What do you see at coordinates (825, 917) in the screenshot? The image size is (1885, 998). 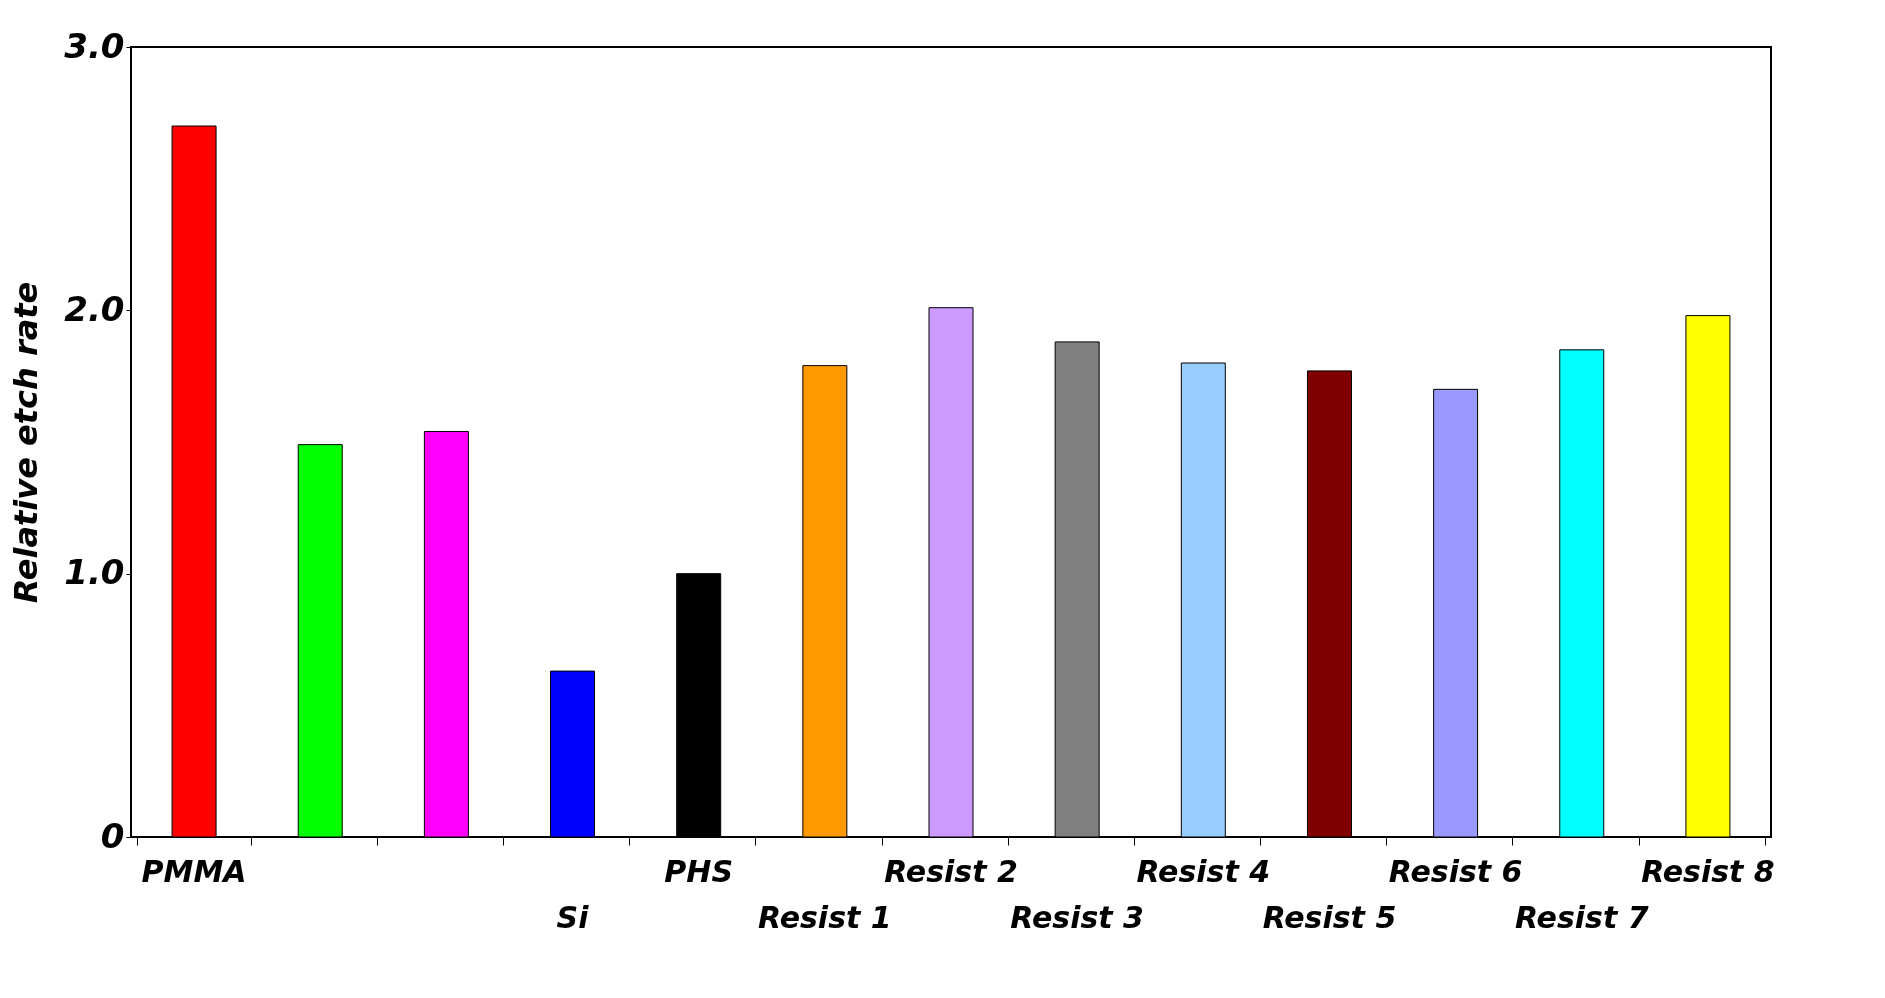 I see `x-tick-label: Resist 1` at bounding box center [825, 917].